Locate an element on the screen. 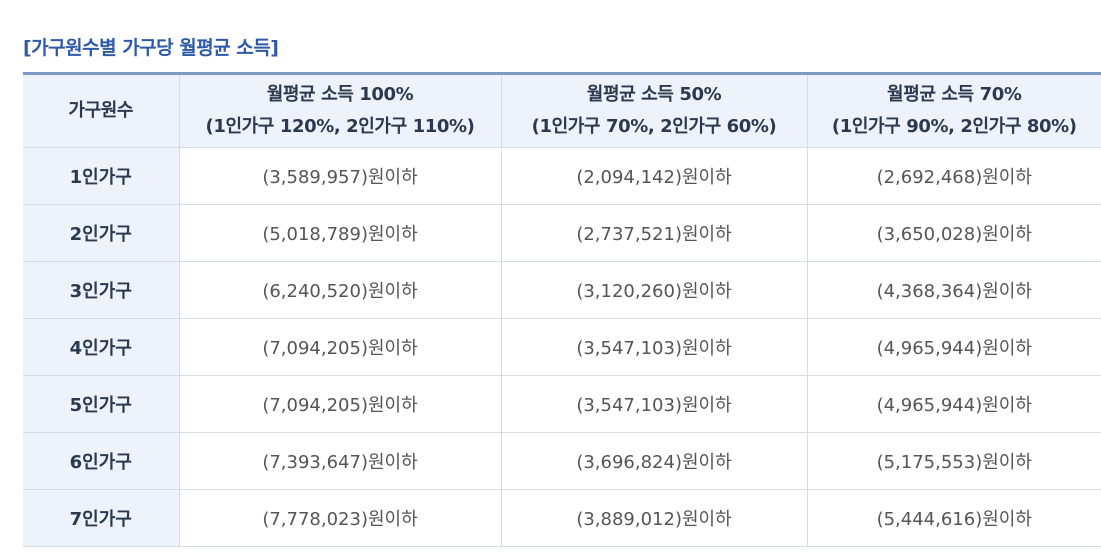 The height and width of the screenshot is (558, 1101). household-size-cell: 1인가구 is located at coordinates (101, 176).